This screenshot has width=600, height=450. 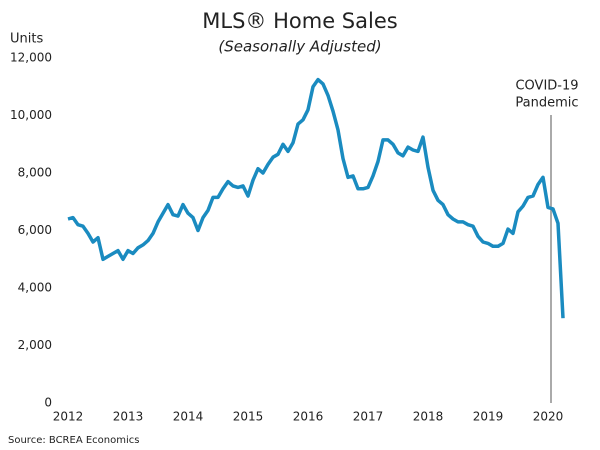 What do you see at coordinates (368, 417) in the screenshot?
I see `x-tick-label: 2017` at bounding box center [368, 417].